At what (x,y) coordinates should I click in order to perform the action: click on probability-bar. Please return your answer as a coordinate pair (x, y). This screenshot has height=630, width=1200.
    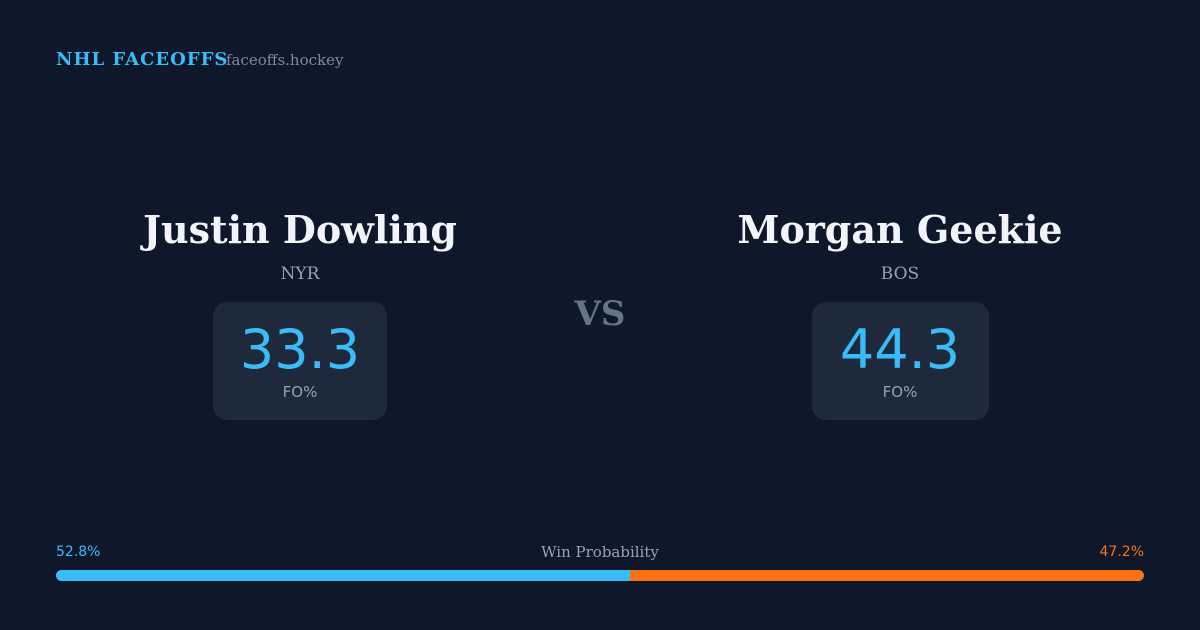
    Looking at the image, I should click on (600, 575).